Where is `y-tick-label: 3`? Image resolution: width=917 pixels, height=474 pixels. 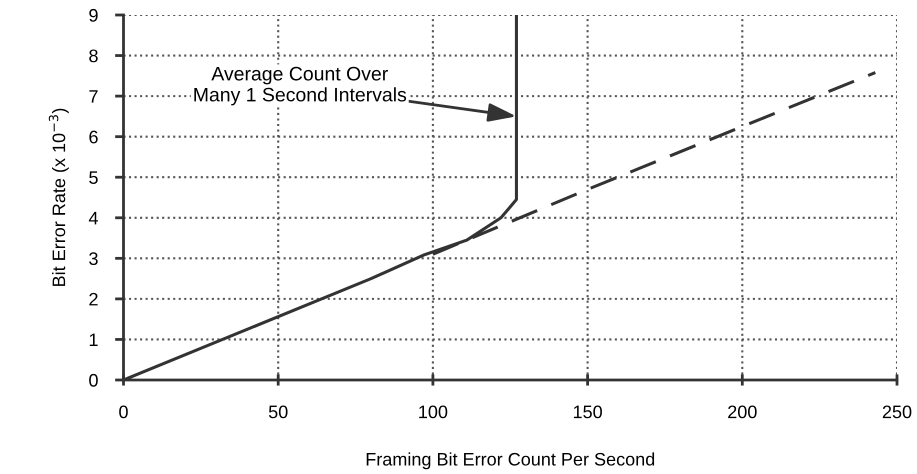
y-tick-label: 3 is located at coordinates (93, 259).